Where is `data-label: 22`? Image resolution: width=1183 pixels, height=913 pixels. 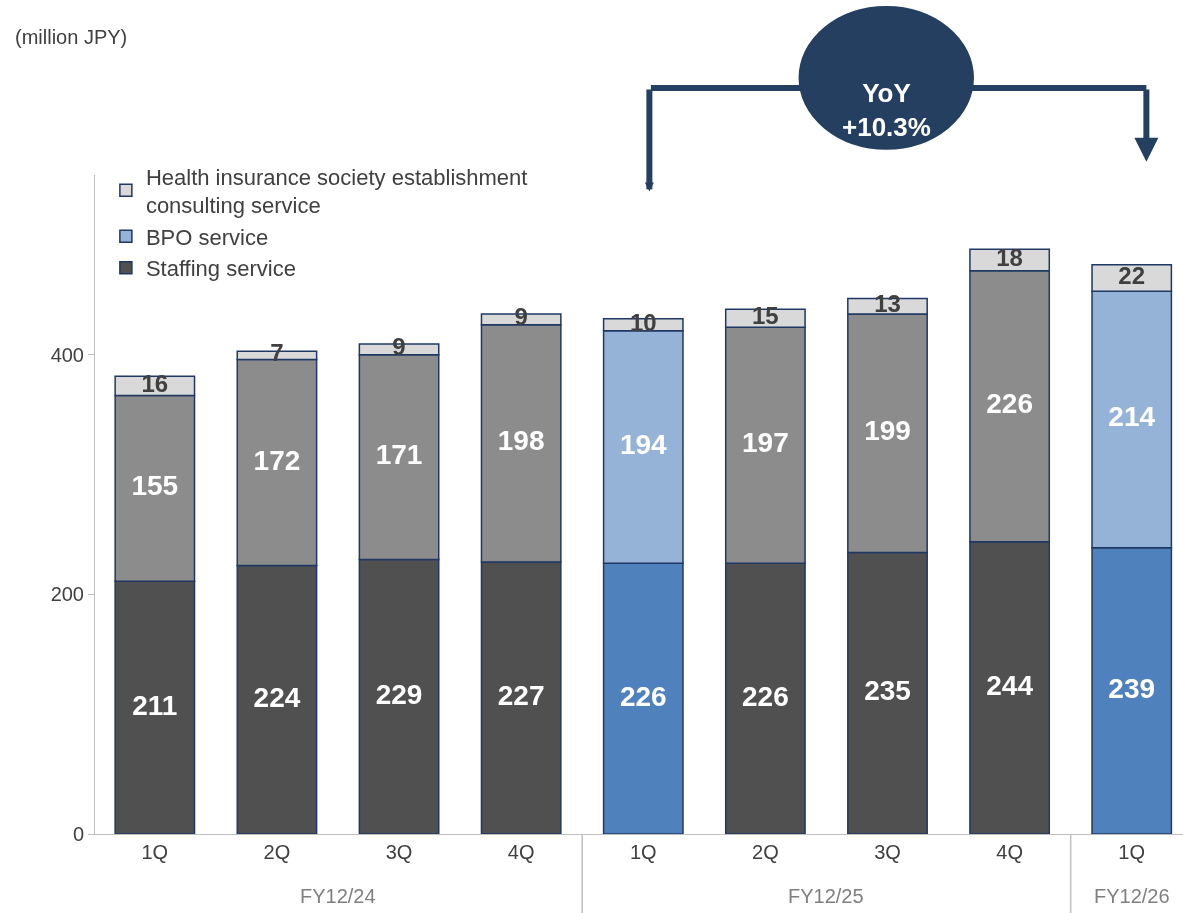 data-label: 22 is located at coordinates (1132, 276).